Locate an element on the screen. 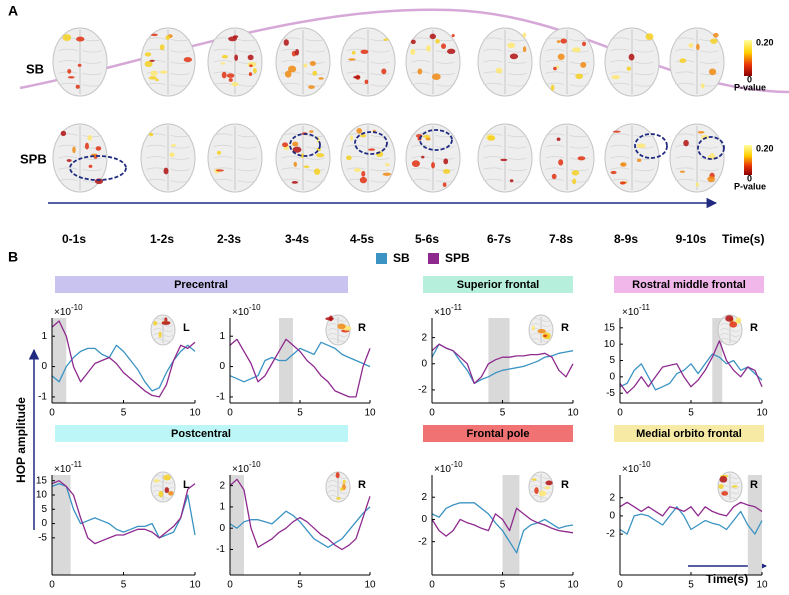  y-tick-label: 15 is located at coordinates (610, 327).